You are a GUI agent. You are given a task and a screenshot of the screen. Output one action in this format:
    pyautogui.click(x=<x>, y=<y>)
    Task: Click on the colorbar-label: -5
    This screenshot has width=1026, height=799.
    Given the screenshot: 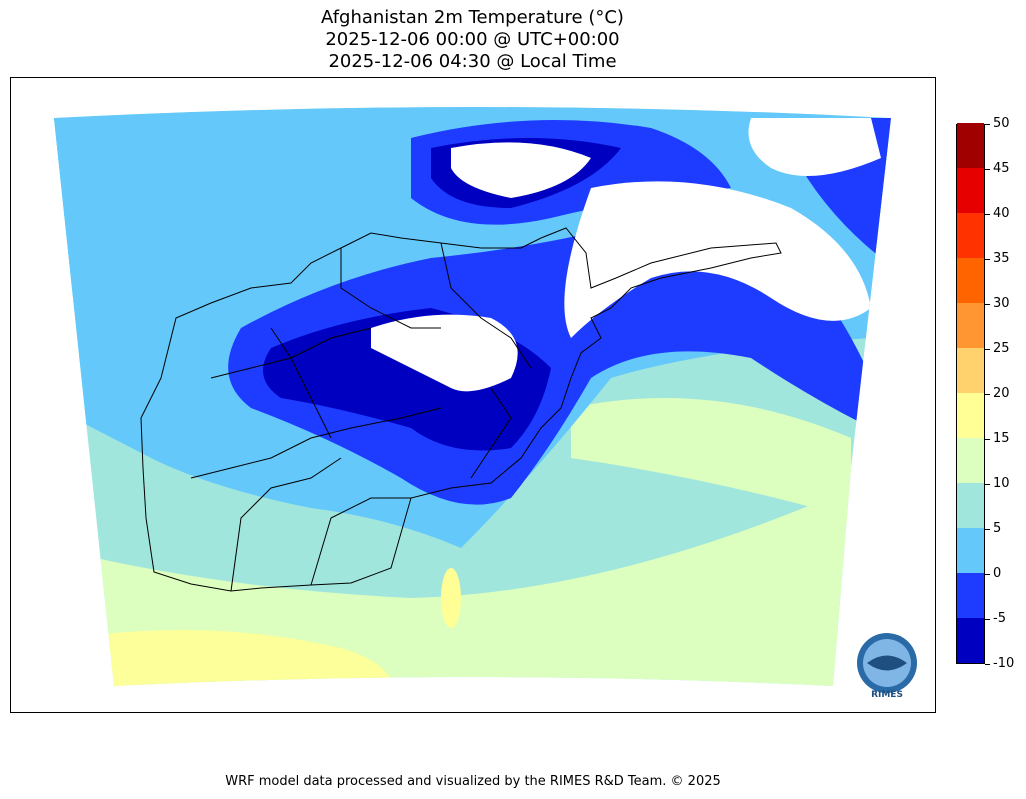 What is the action you would take?
    pyautogui.click(x=999, y=618)
    